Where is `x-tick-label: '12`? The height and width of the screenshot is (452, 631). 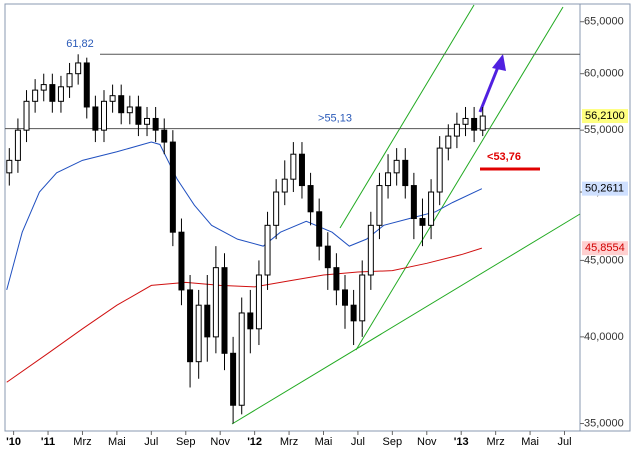
x-tick-label: '12 is located at coordinates (254, 442).